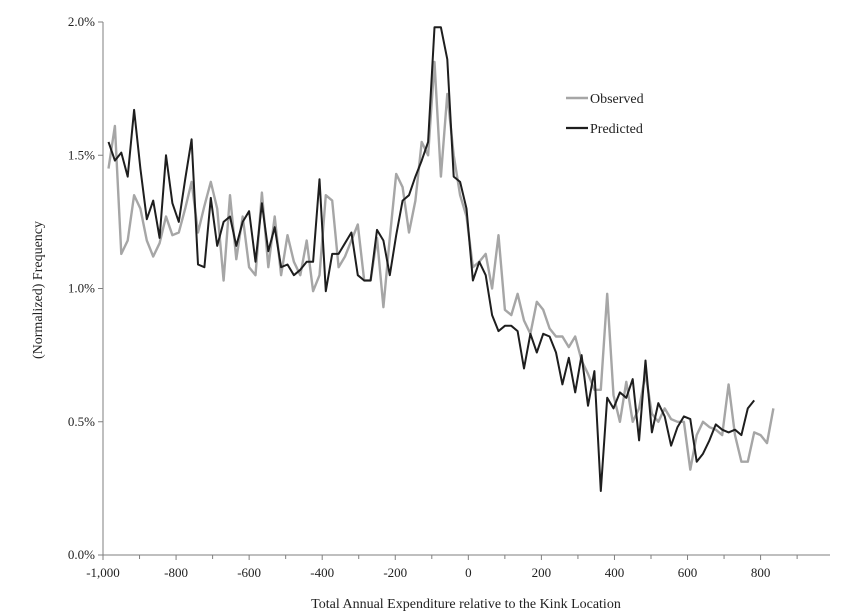  I want to click on x-tick-label: 0, so click(468, 572).